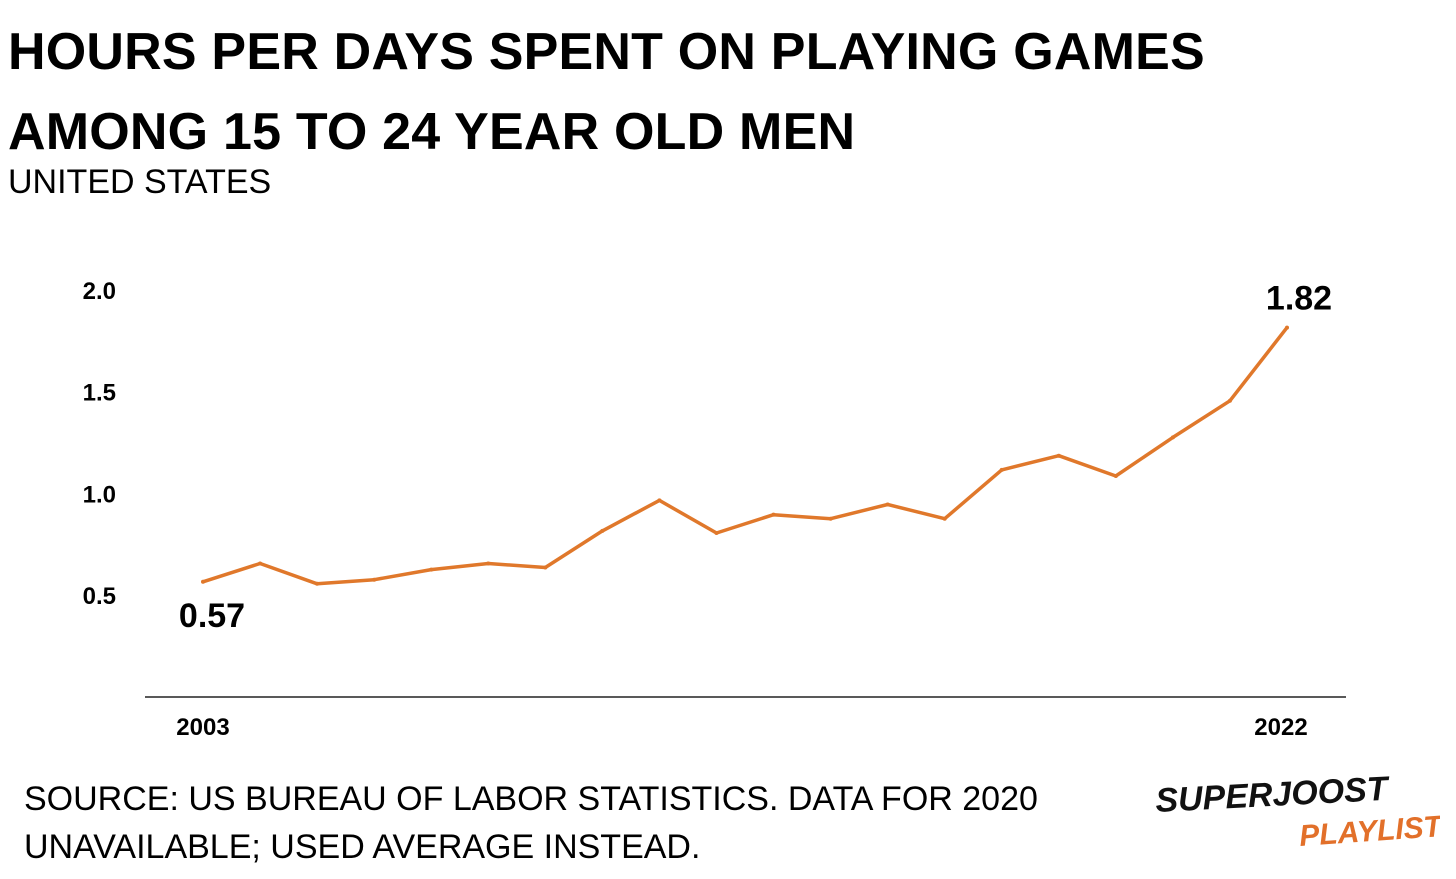  I want to click on data-label: 1.82, so click(1299, 299).